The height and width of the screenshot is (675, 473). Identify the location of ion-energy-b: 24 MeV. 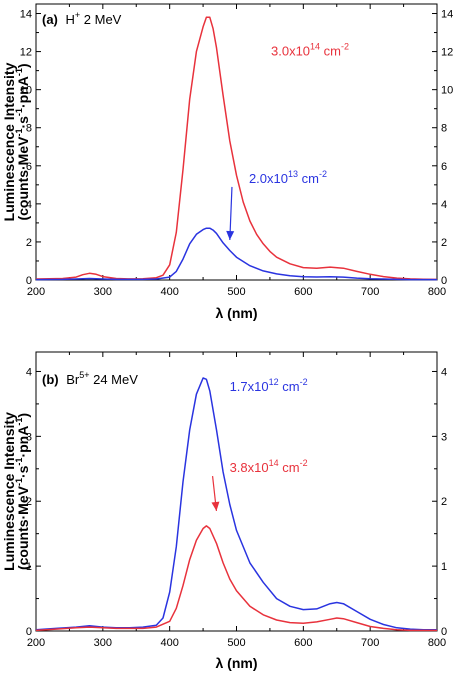
(114, 379).